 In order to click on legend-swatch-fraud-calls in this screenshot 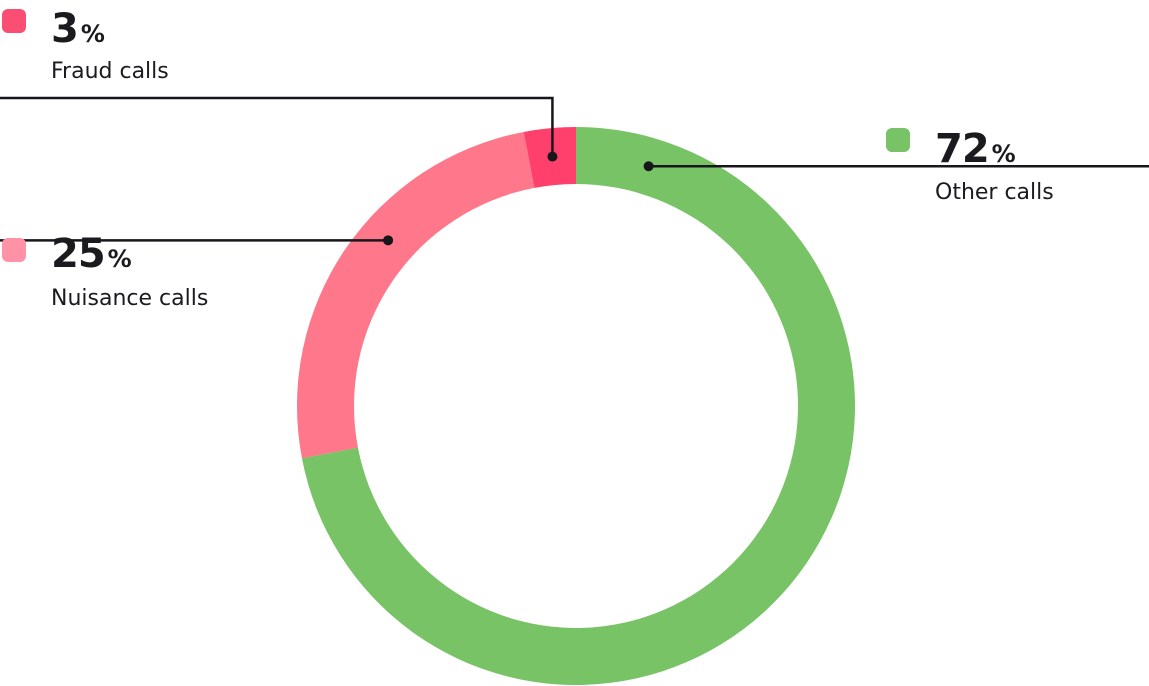, I will do `click(14, 21)`.